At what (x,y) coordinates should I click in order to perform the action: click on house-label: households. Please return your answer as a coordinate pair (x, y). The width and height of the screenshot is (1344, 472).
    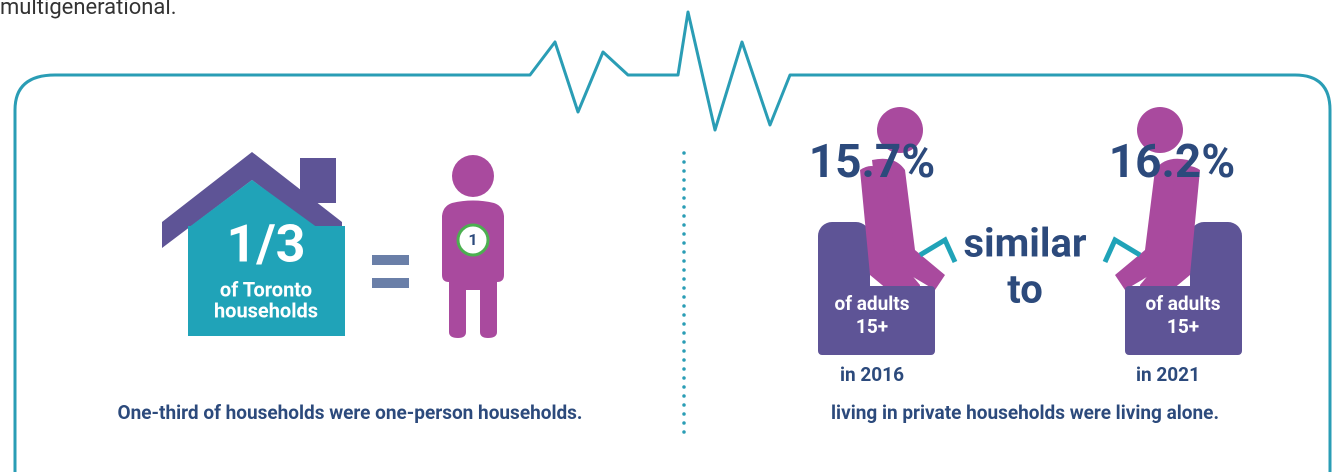
    Looking at the image, I should click on (266, 310).